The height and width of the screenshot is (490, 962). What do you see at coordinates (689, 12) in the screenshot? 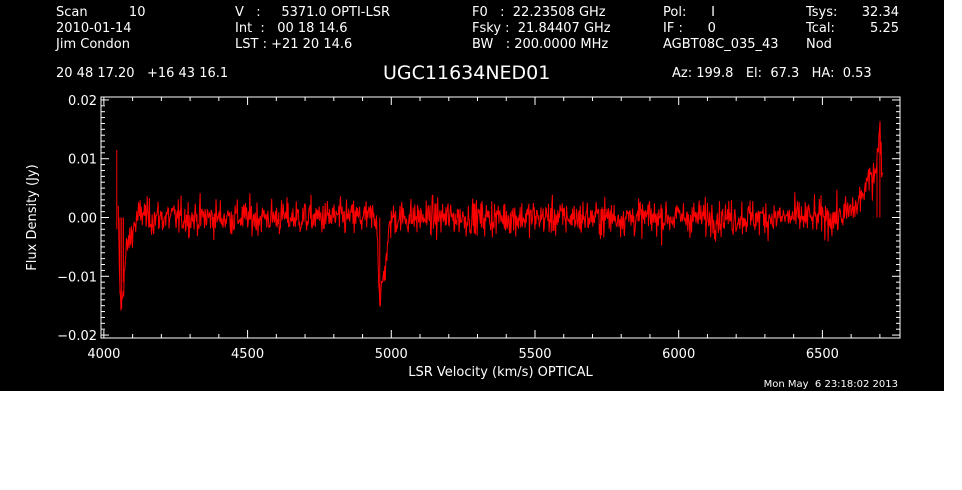
I see `header-pol: Pol: I` at bounding box center [689, 12].